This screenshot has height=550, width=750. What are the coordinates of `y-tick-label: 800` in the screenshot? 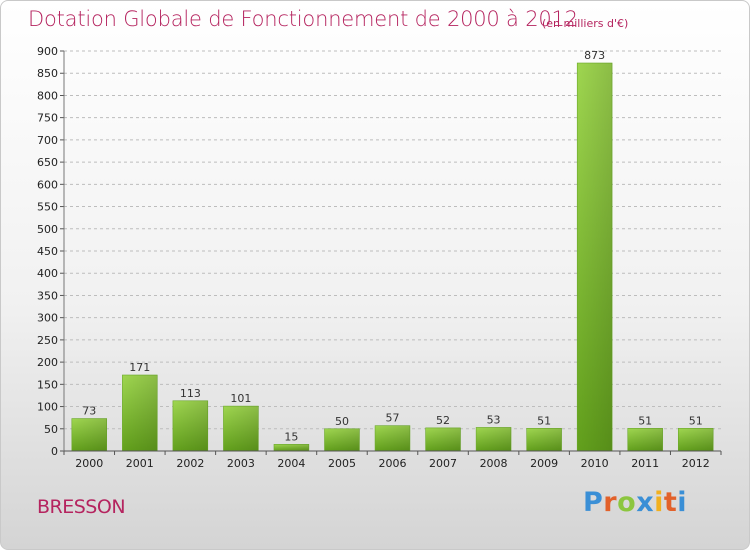 It's located at (47, 95).